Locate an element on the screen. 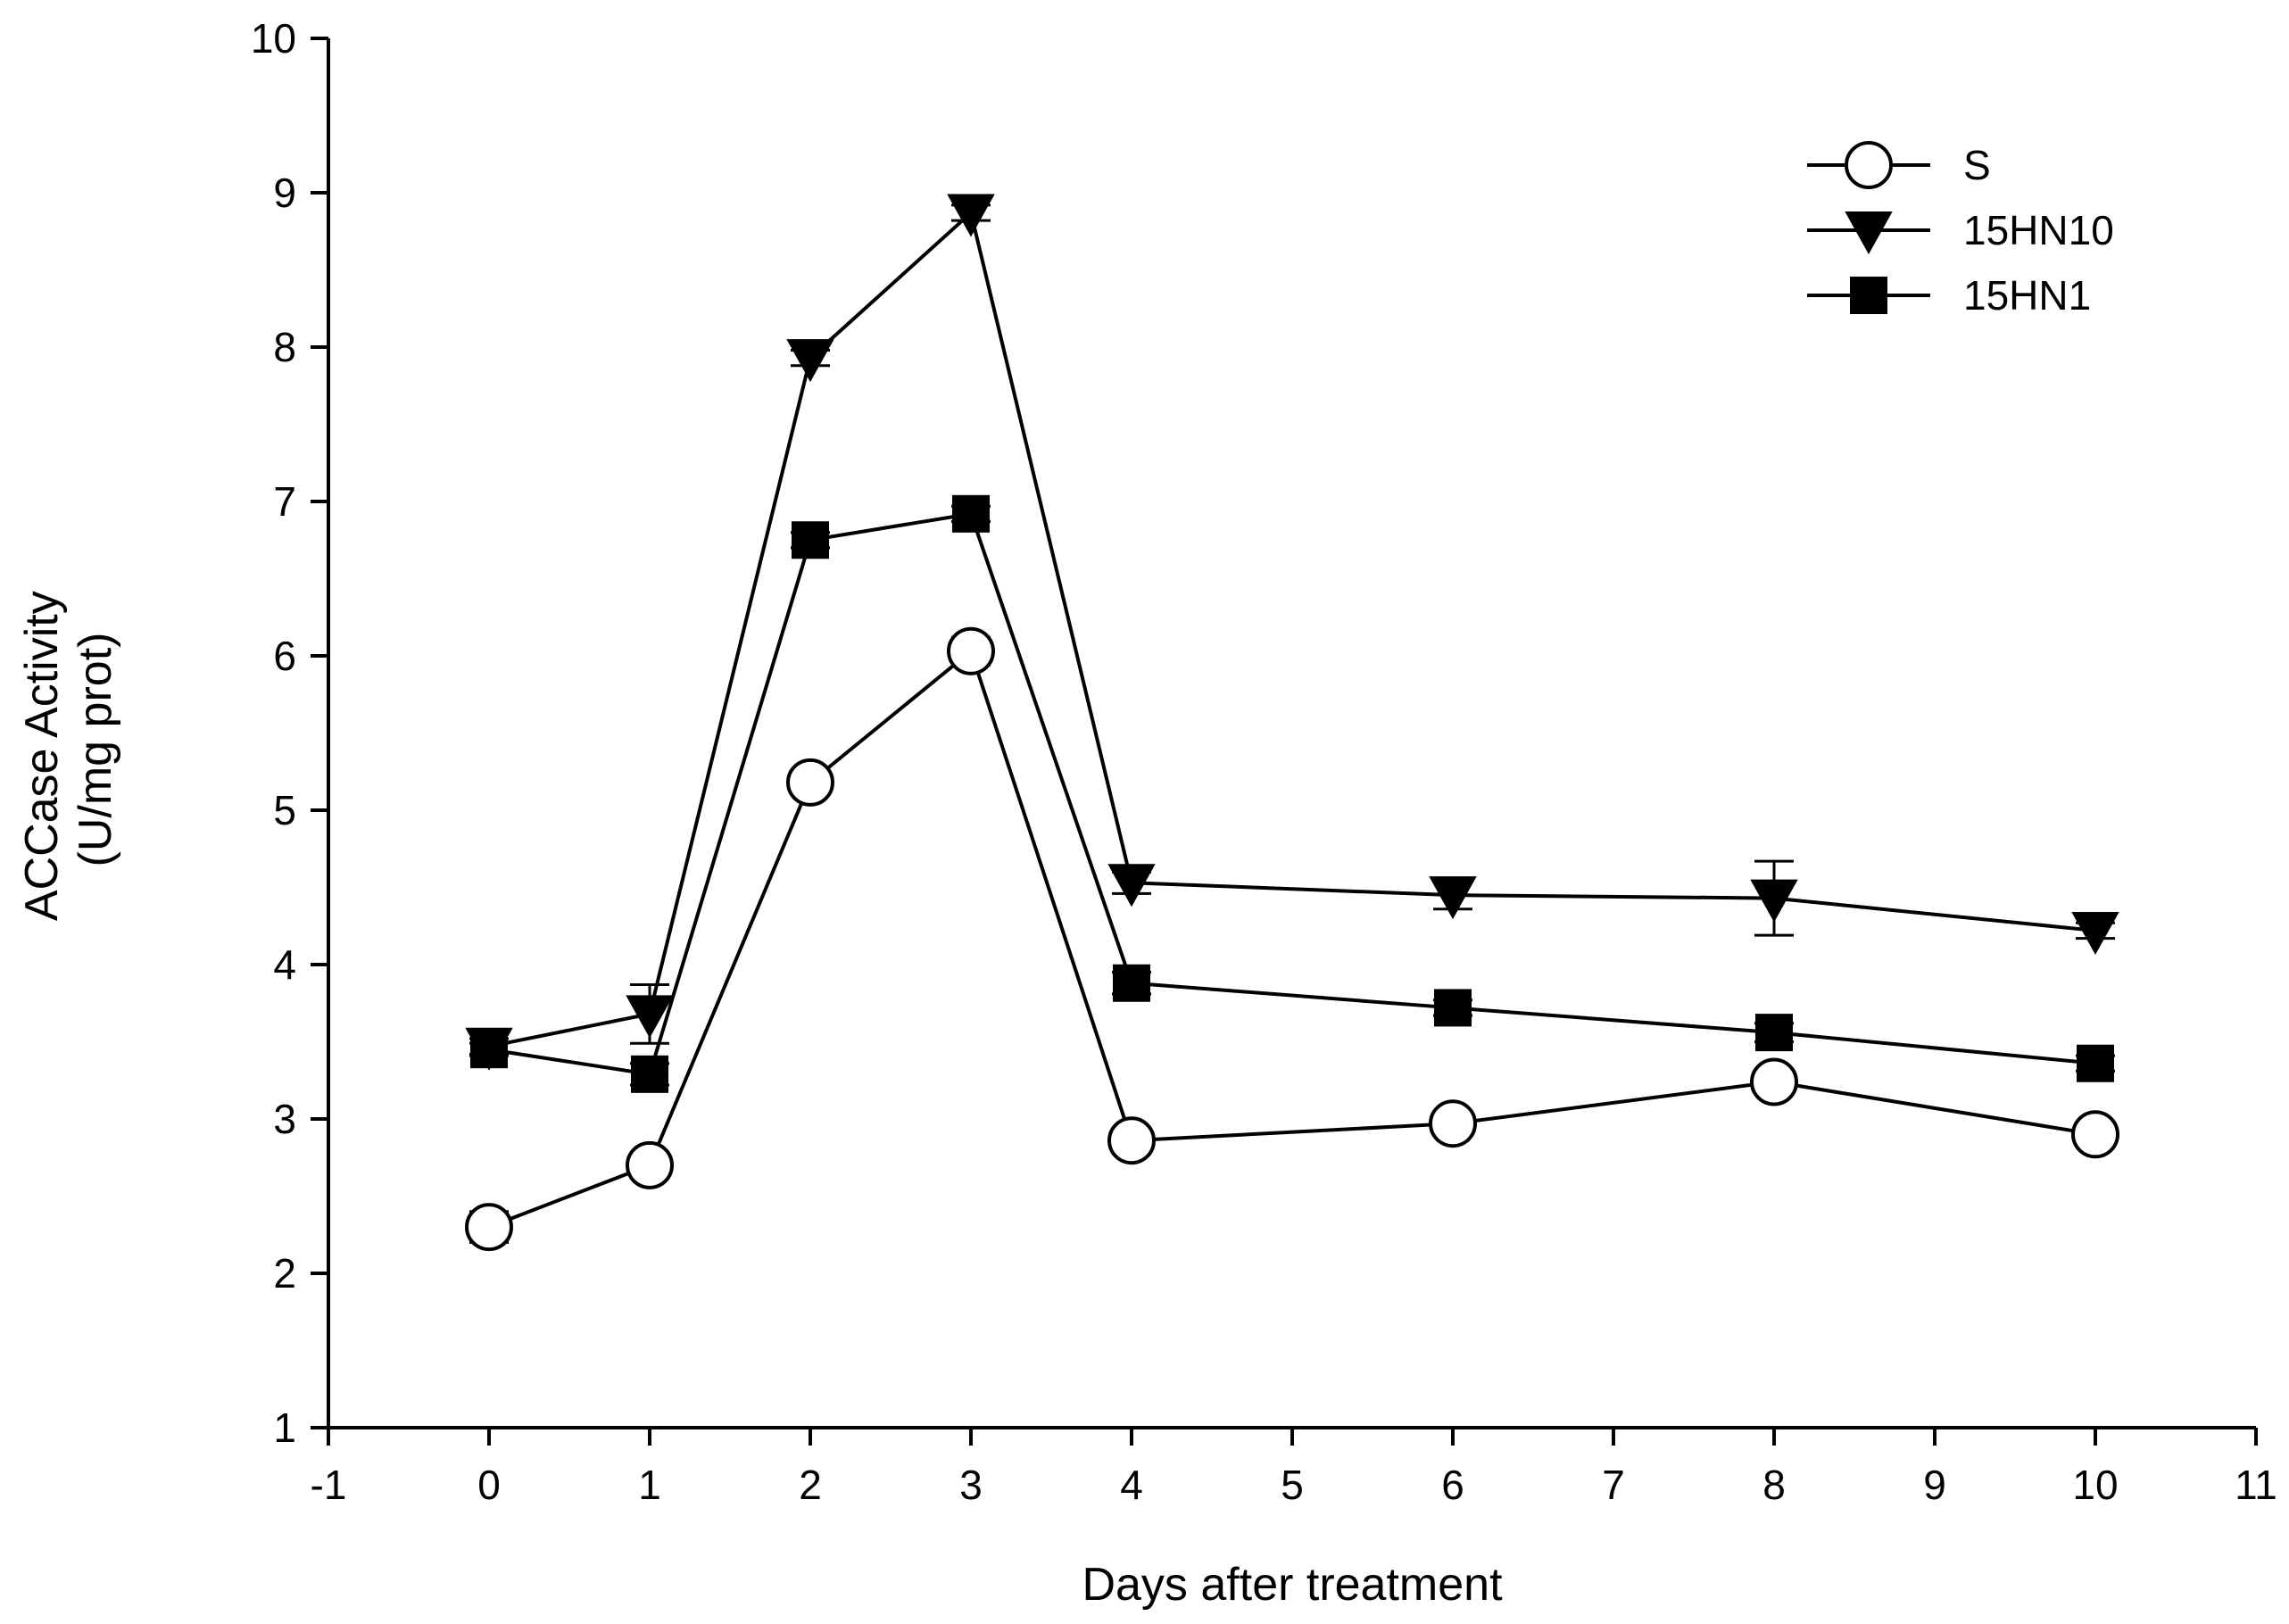  y-tick-label: 6 is located at coordinates (284, 656).